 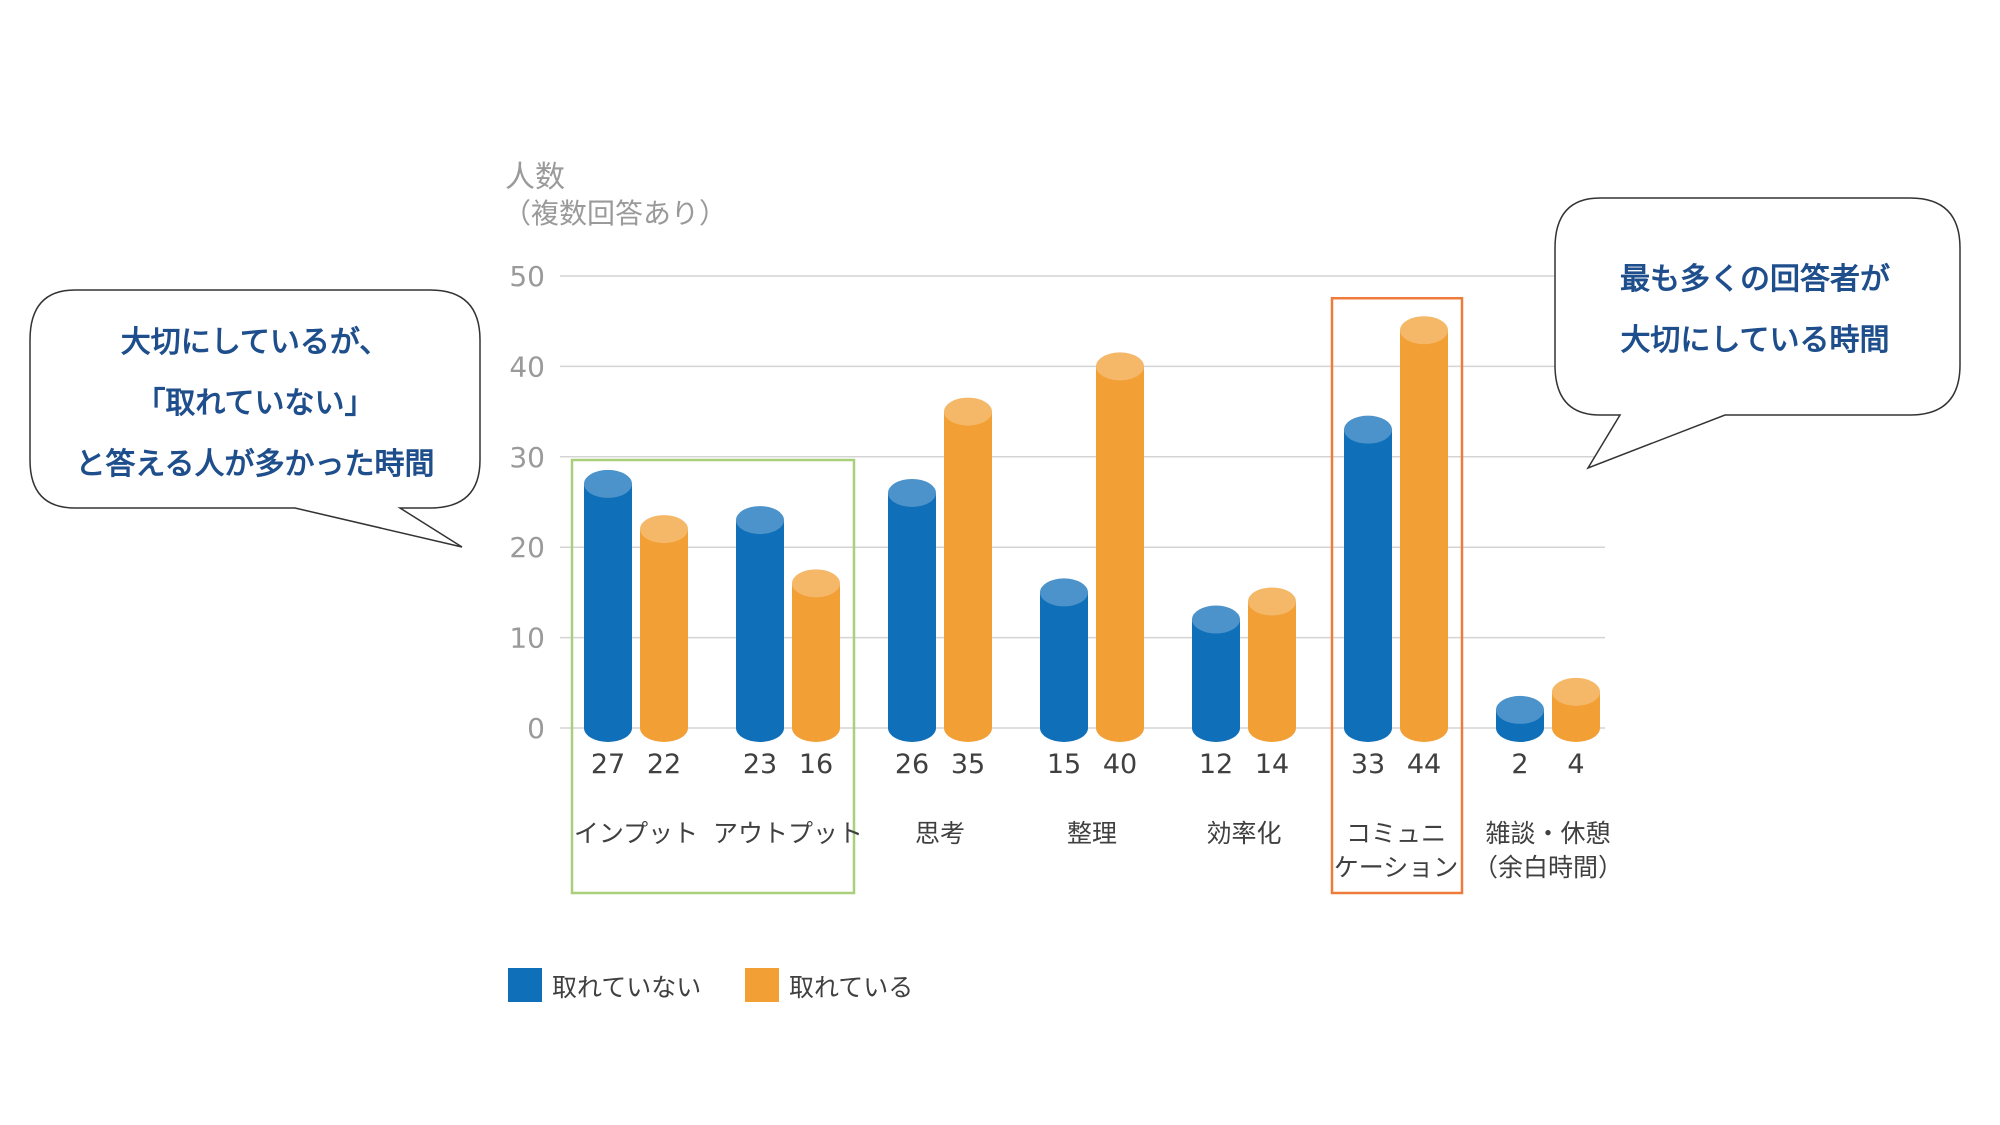 I want to click on callout-left-line2: 「取れていない」, so click(x=254, y=403).